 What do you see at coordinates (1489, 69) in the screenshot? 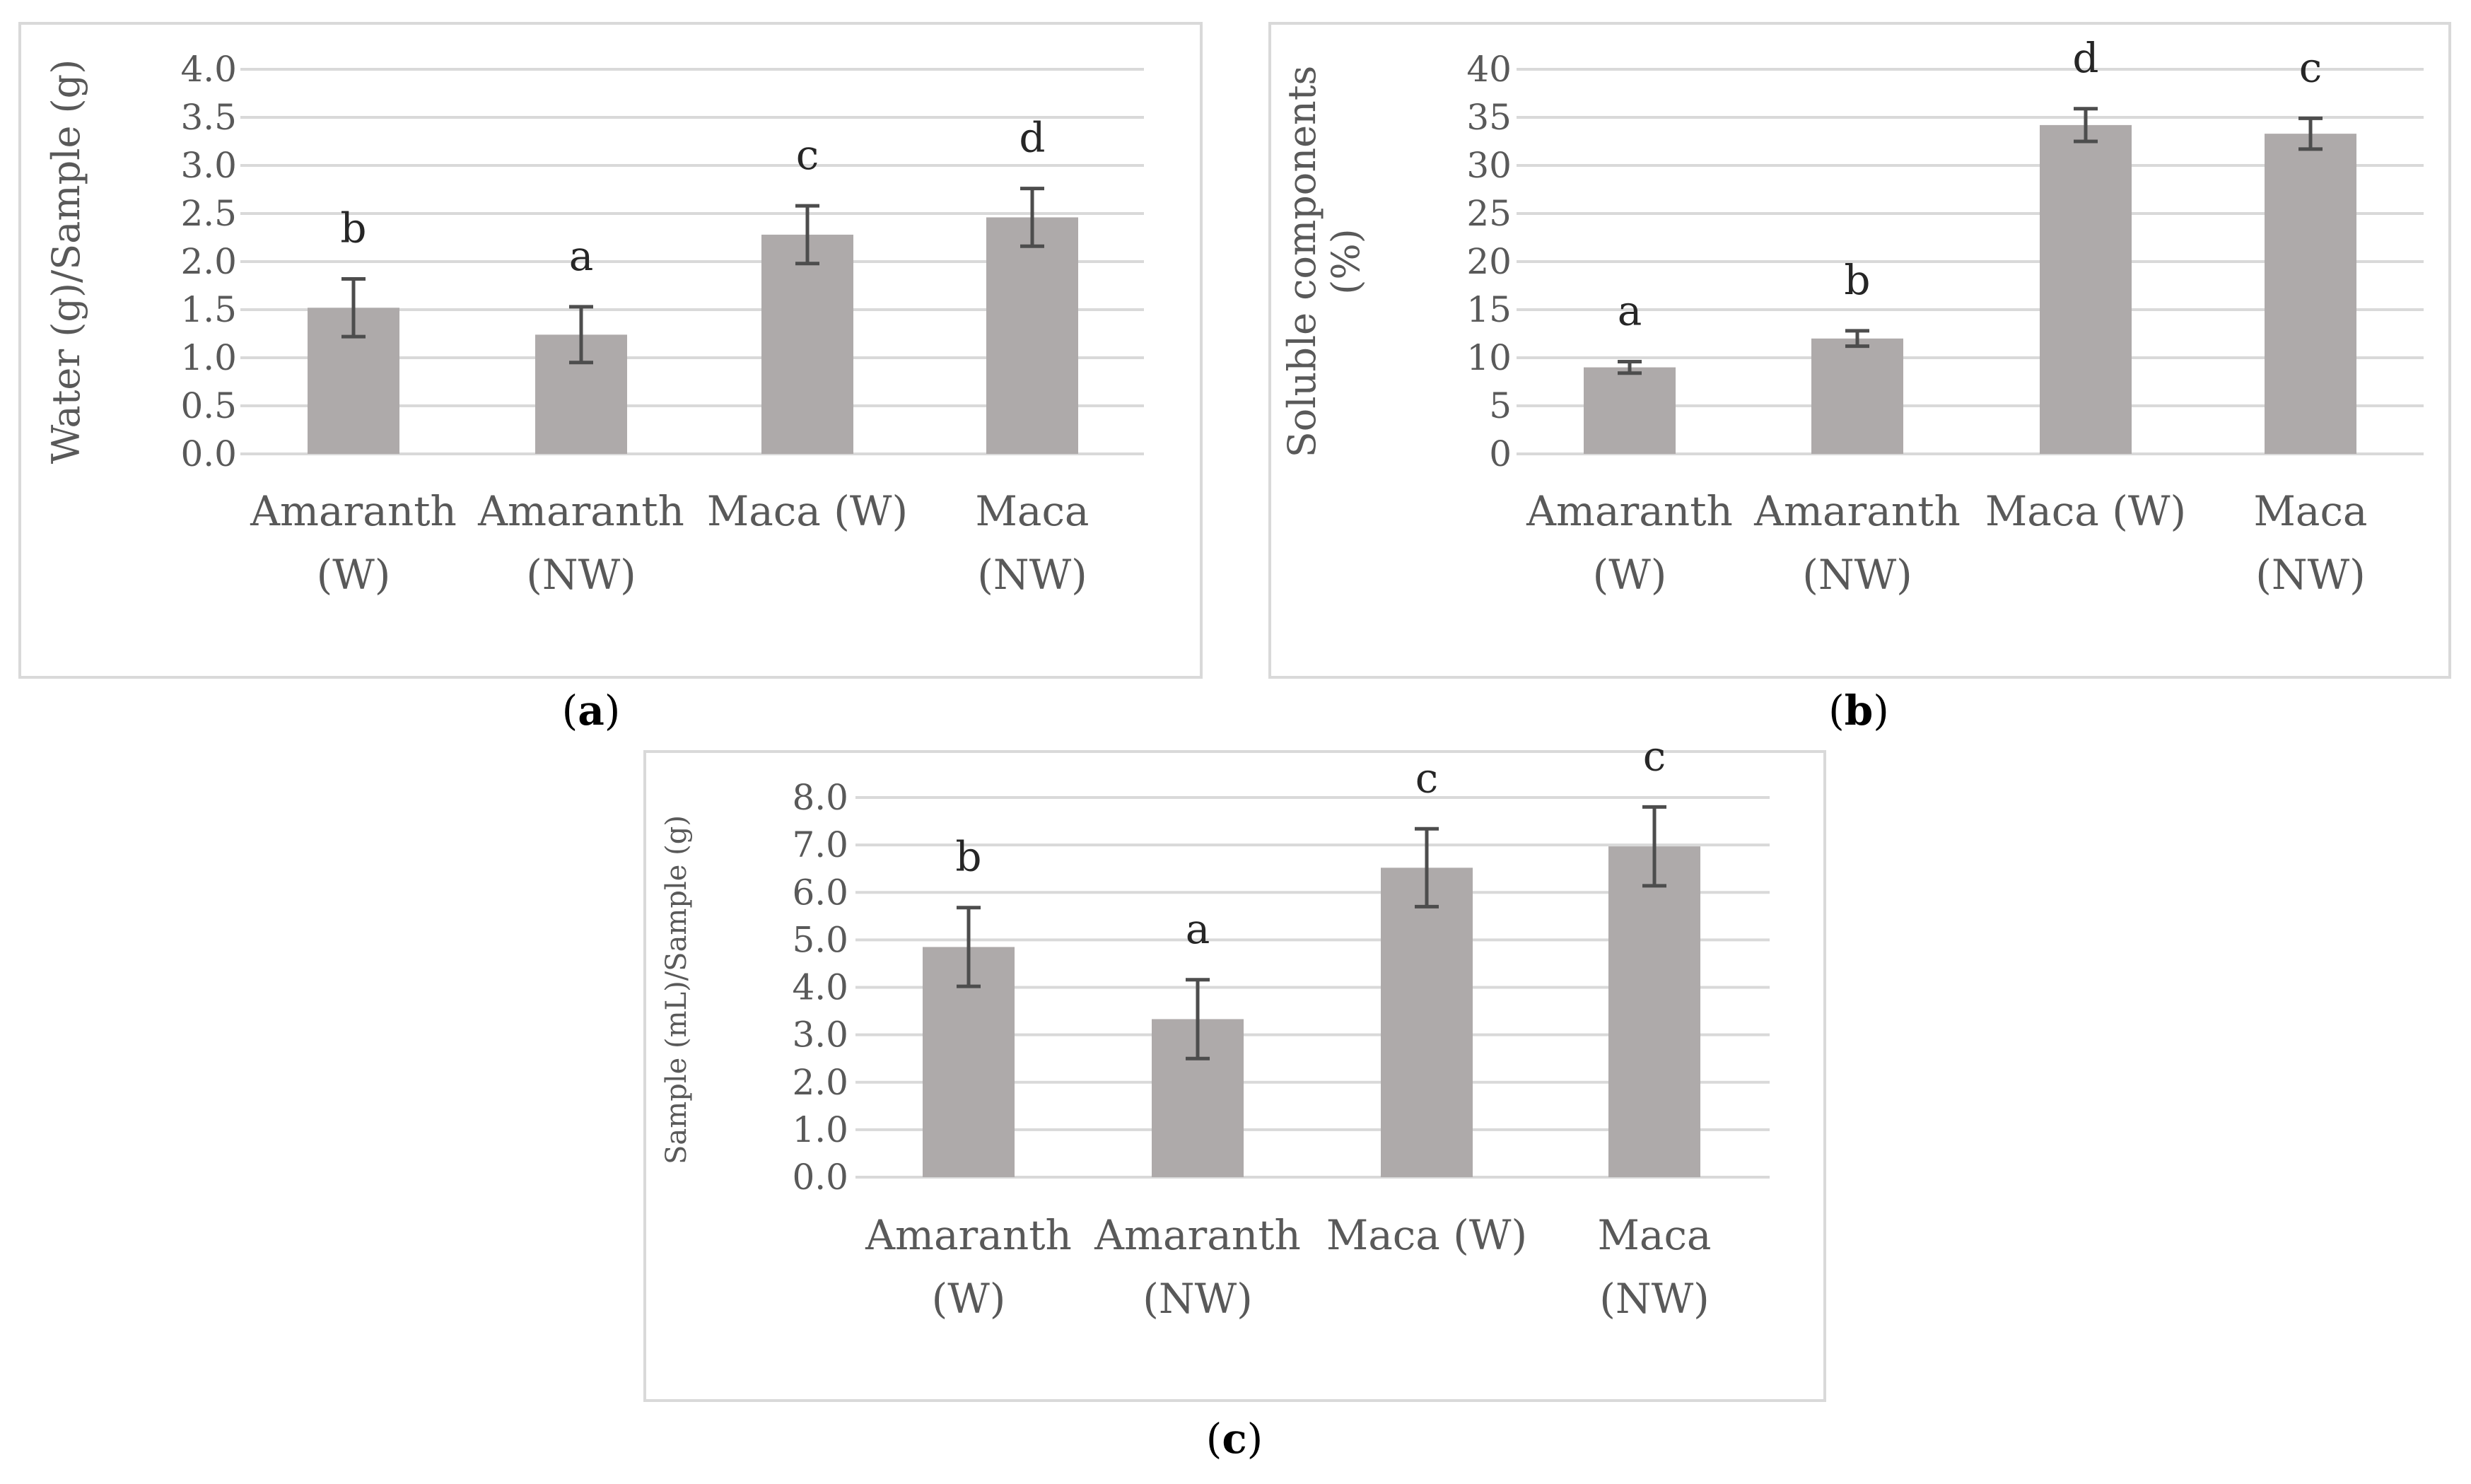
I see `y-tick-label: 40` at bounding box center [1489, 69].